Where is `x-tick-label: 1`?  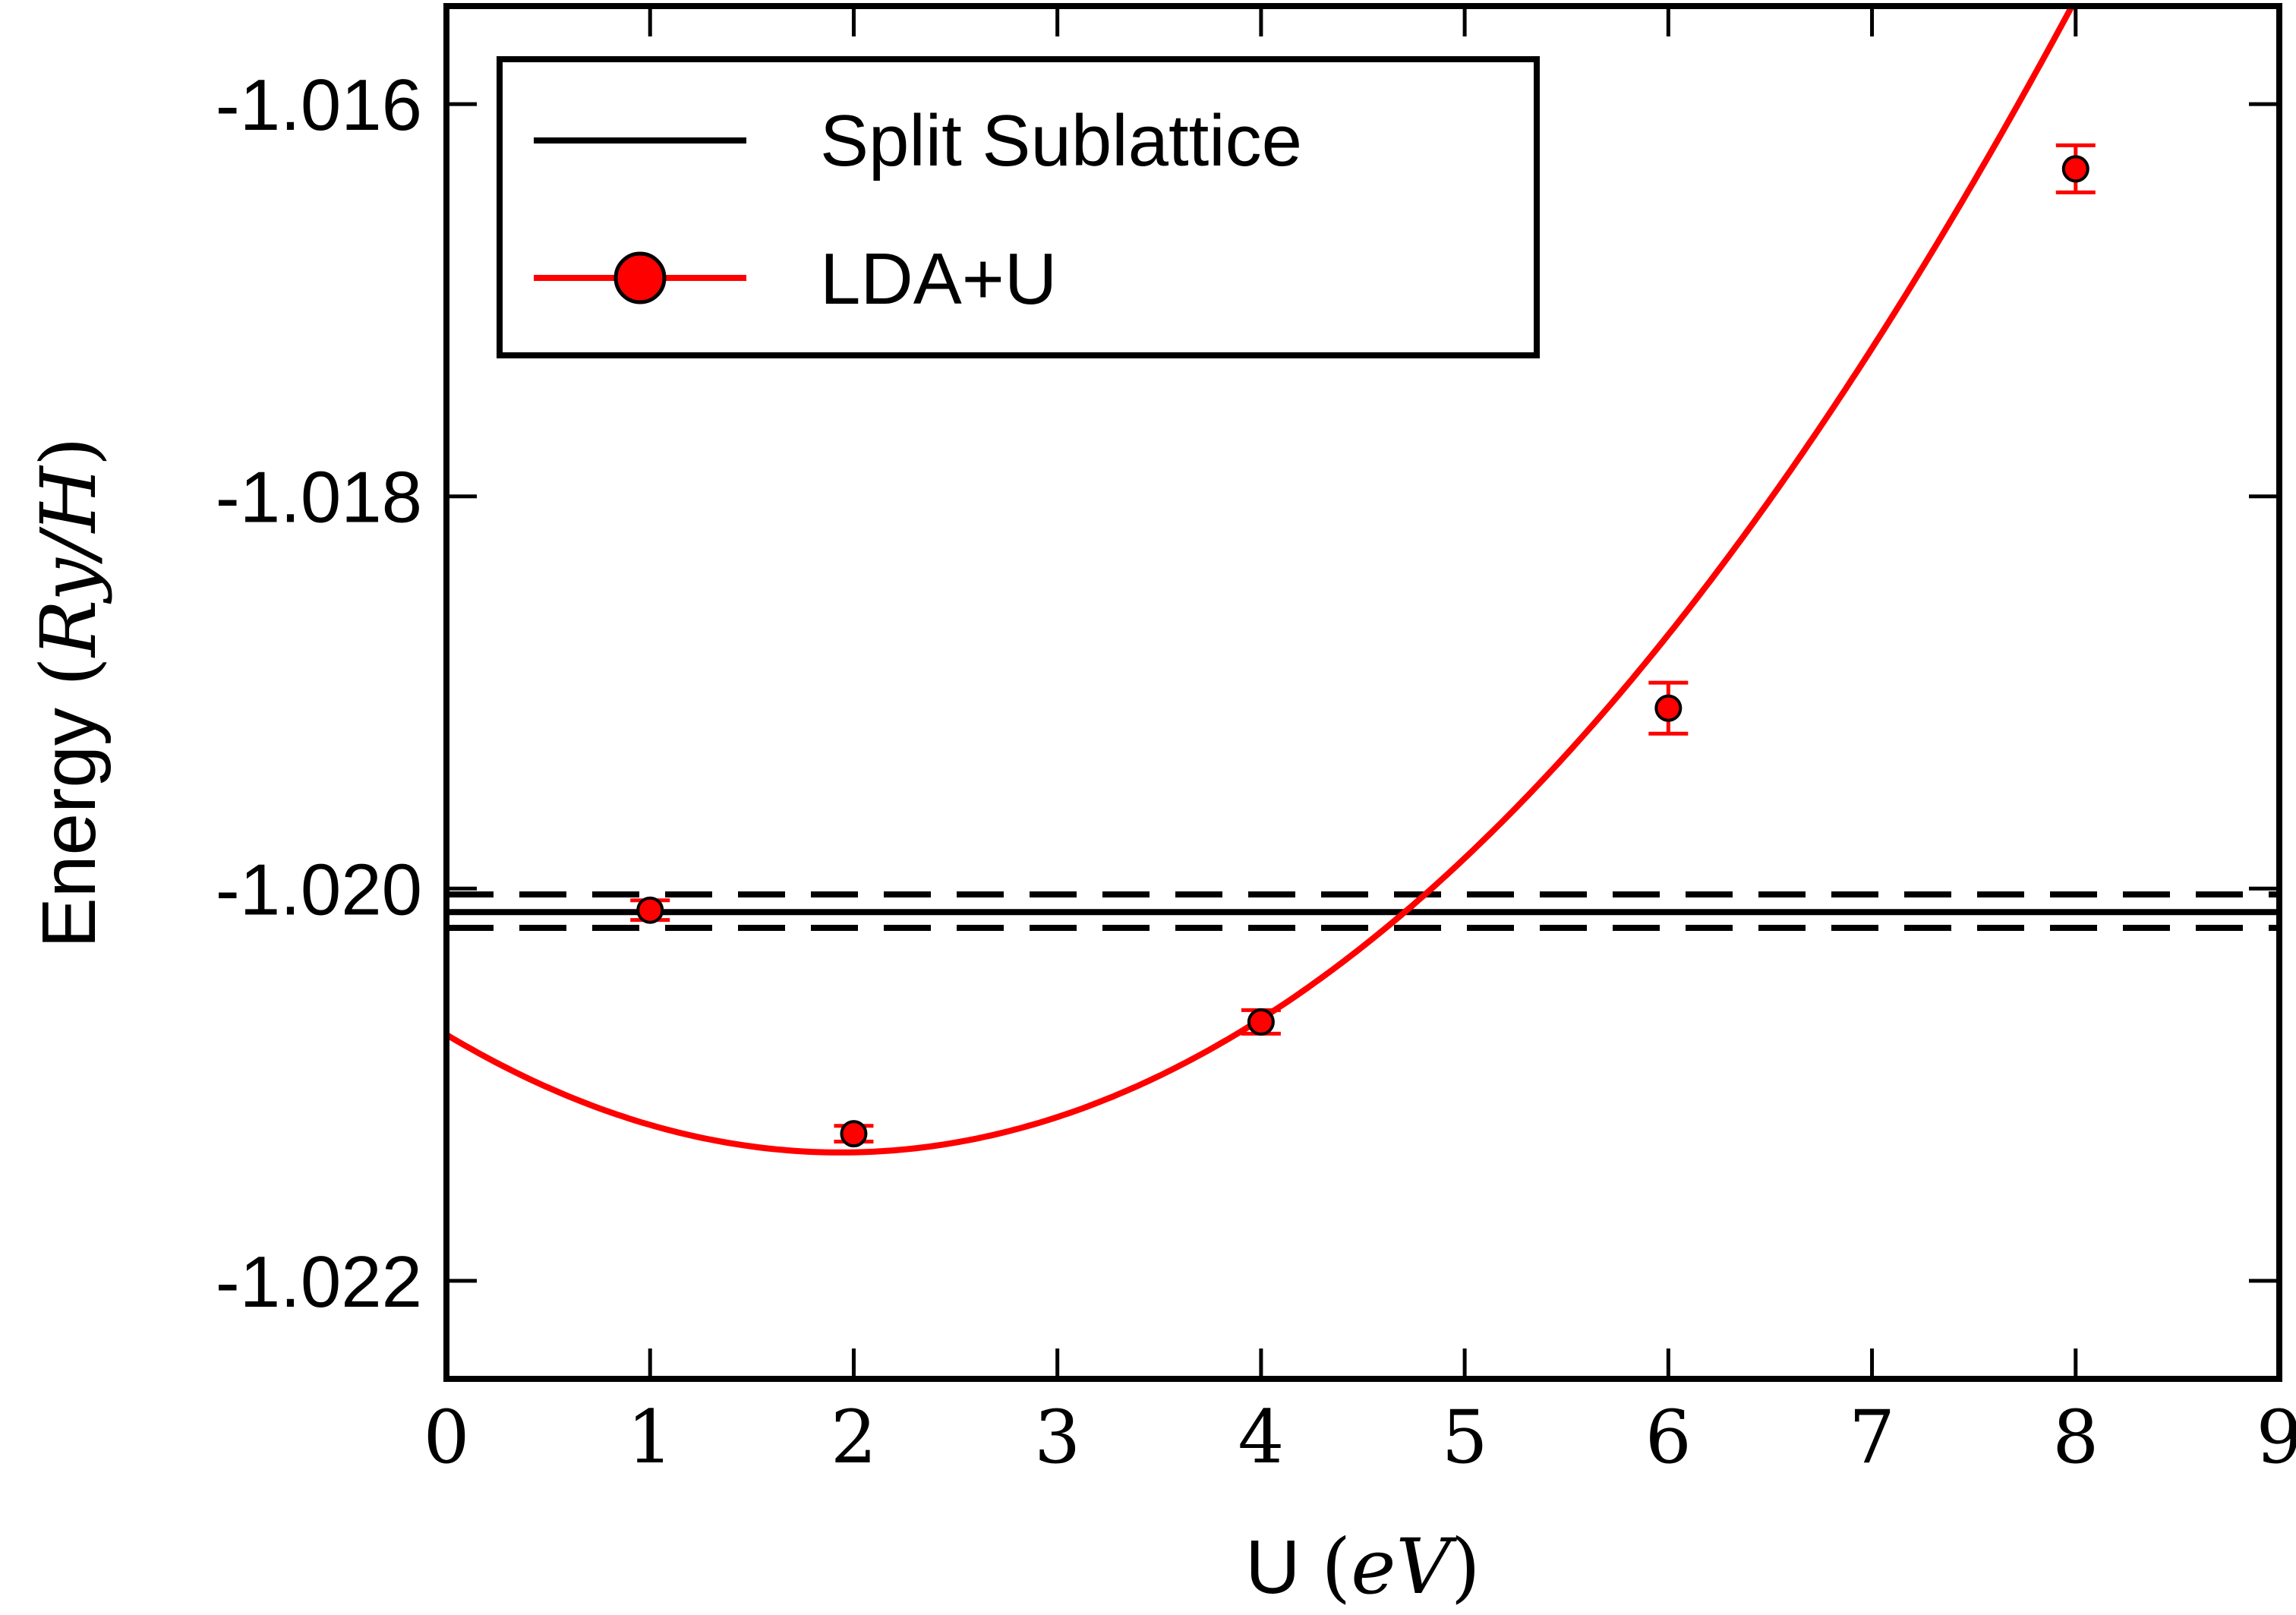 x-tick-label: 1 is located at coordinates (650, 1437).